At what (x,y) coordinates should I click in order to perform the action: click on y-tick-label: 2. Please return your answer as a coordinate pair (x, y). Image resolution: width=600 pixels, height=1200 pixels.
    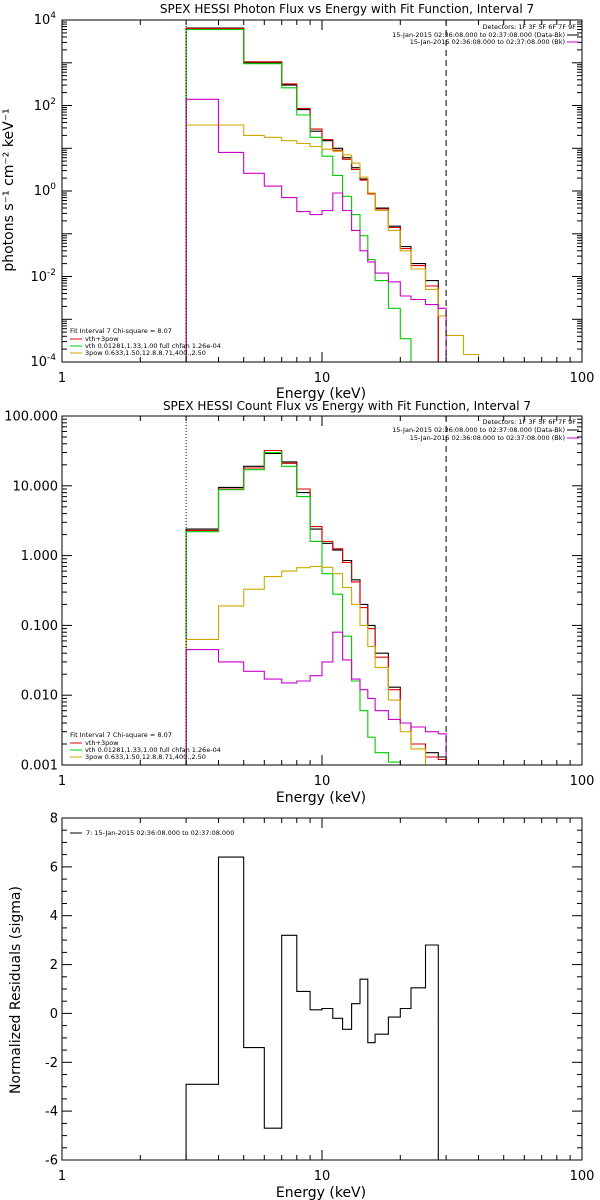
    Looking at the image, I should click on (54, 965).